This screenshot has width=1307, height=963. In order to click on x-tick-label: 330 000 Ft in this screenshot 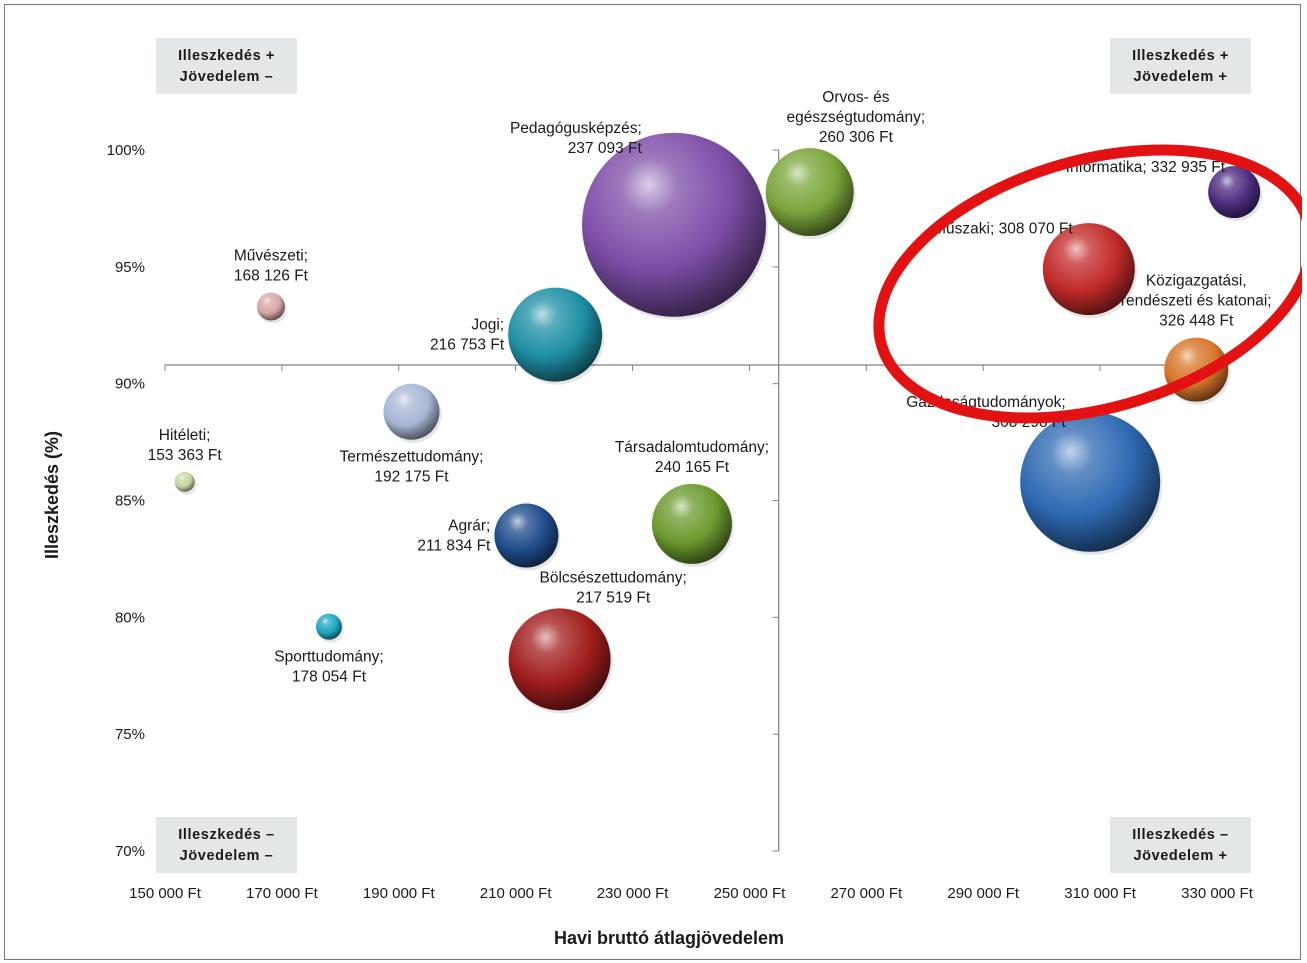, I will do `click(1217, 893)`.